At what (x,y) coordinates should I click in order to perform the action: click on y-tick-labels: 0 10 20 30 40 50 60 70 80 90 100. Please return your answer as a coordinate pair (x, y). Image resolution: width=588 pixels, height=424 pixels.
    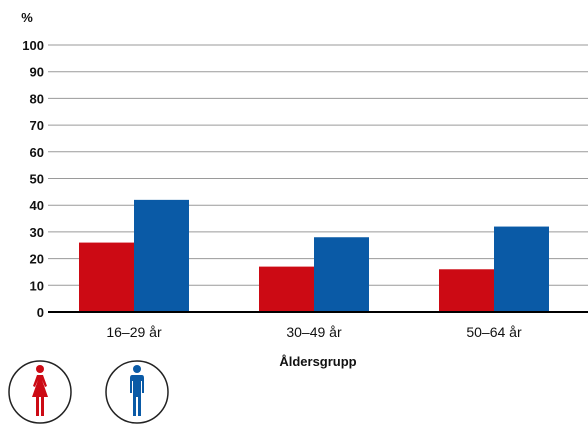
    Looking at the image, I should click on (33, 179).